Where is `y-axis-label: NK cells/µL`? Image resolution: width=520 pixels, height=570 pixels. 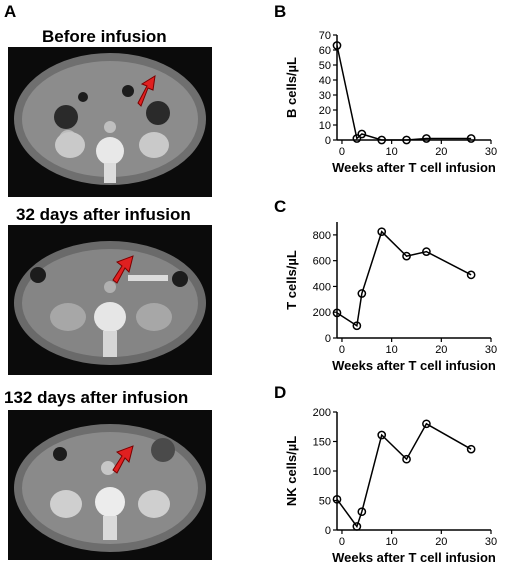
y-axis-label: NK cells/µL is located at coordinates (291, 471).